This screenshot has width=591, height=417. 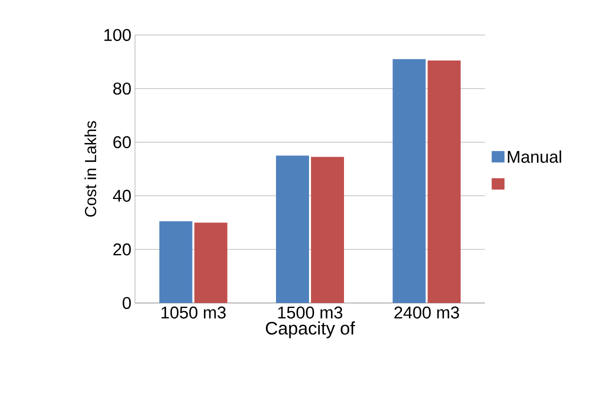 What do you see at coordinates (426, 312) in the screenshot?
I see `x-tick-label: 2400 m3` at bounding box center [426, 312].